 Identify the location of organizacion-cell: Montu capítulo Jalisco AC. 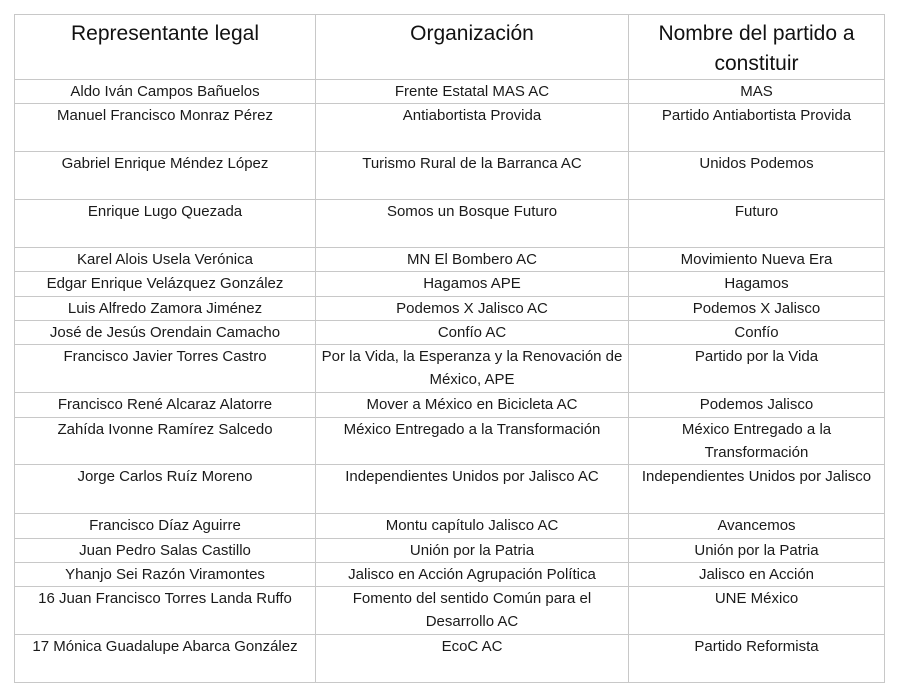
(472, 526).